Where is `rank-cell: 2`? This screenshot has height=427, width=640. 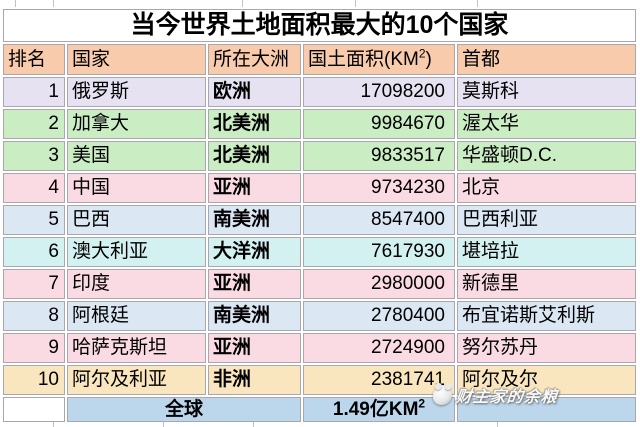 rank-cell: 2 is located at coordinates (34, 124).